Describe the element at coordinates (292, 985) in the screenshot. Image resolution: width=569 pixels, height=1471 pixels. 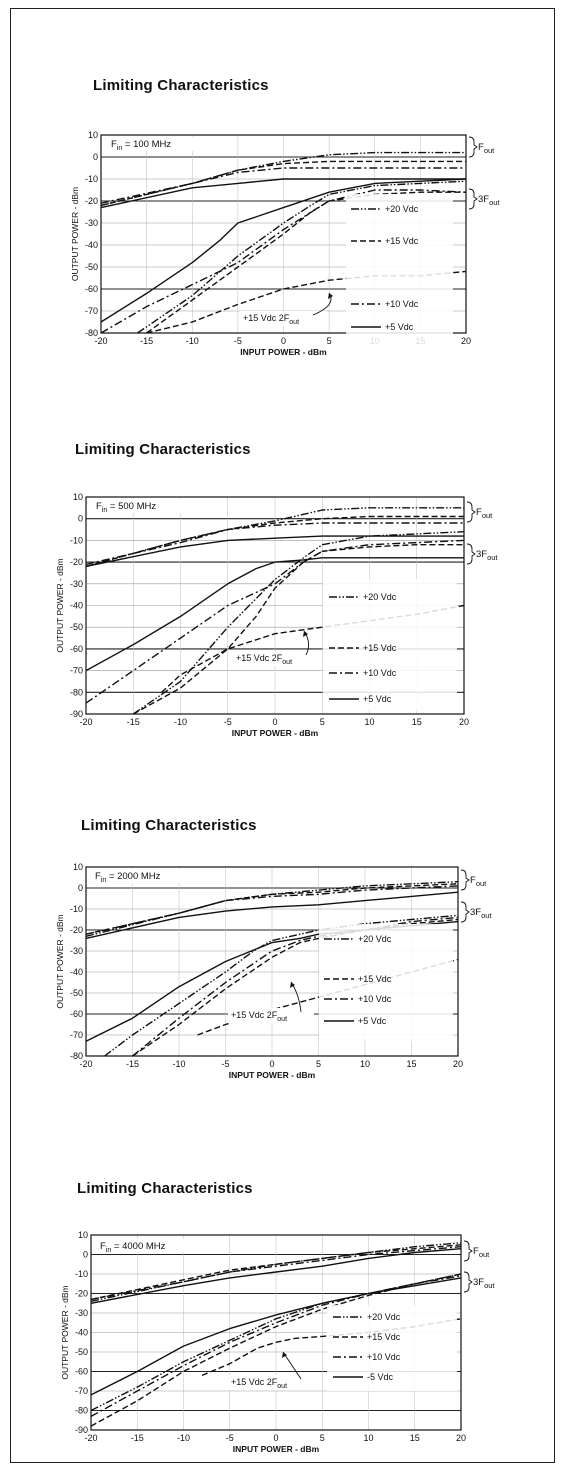
I see `arrow-head` at that location.